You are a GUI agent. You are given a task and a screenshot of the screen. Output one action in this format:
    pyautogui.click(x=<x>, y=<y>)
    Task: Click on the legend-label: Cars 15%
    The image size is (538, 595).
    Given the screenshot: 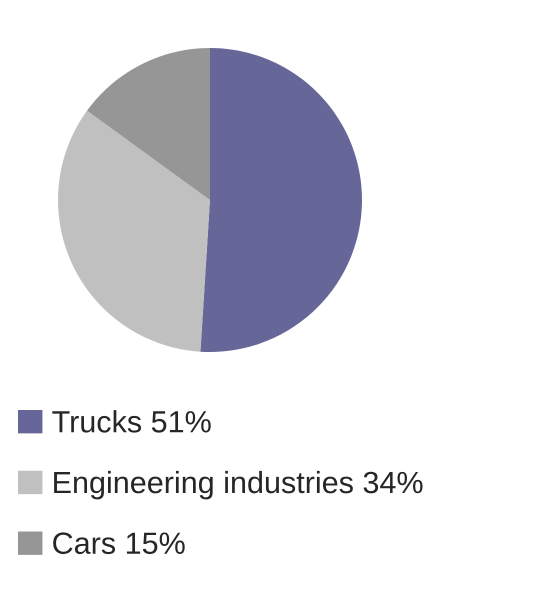 What is the action you would take?
    pyautogui.click(x=119, y=543)
    